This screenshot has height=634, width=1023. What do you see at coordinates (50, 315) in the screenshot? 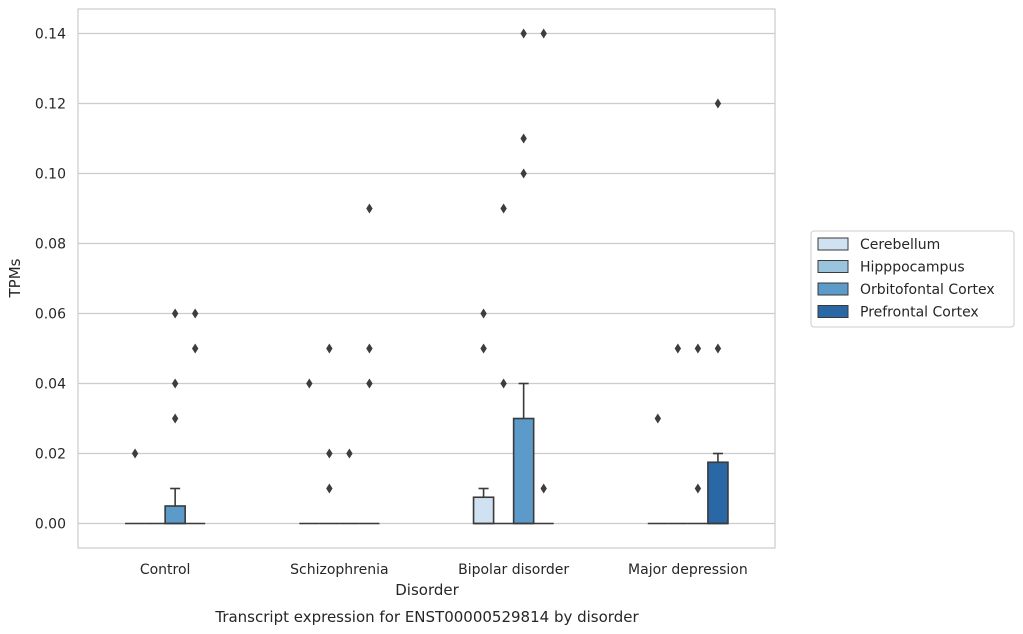
I see `y-tick-label: 0.06` at bounding box center [50, 315].